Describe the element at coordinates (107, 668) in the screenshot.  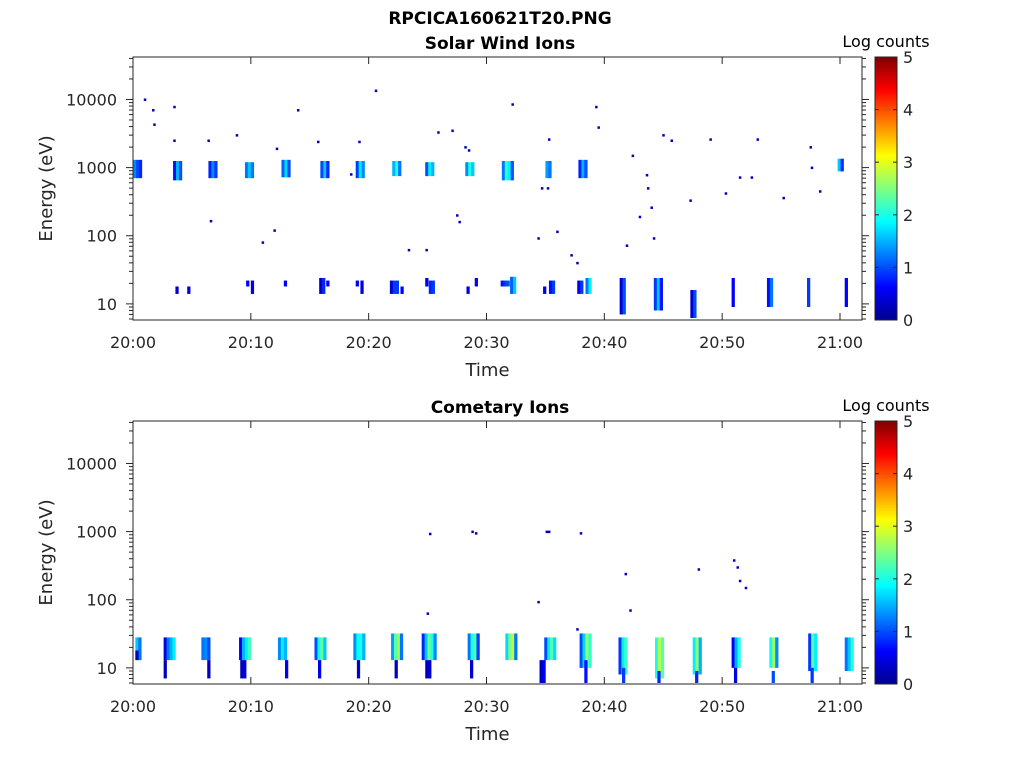
I see `y-tick-label: 10` at that location.